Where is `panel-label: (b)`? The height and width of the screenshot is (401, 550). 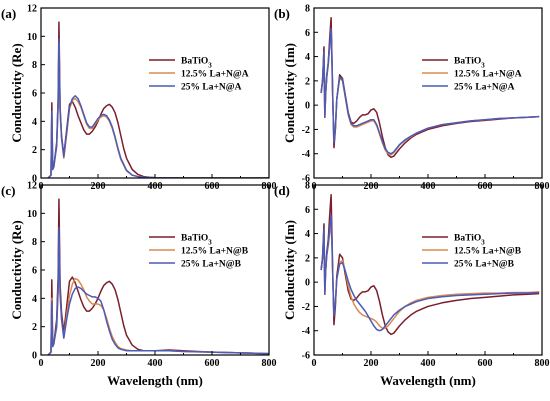 panel-label: (b) is located at coordinates (282, 13).